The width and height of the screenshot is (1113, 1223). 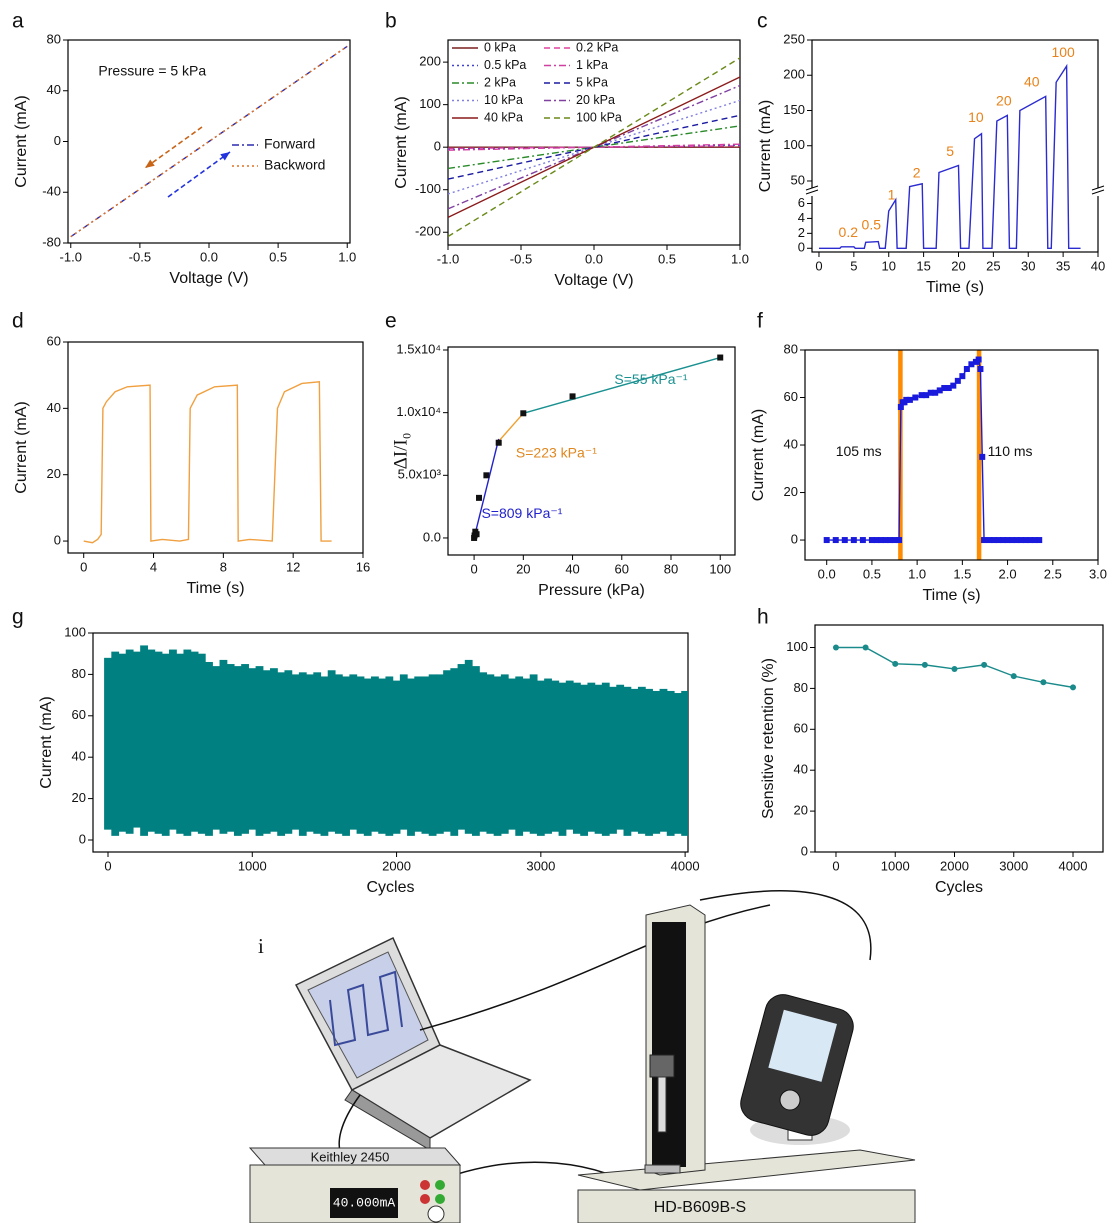 I want to click on annotation: 0.5, so click(x=872, y=225).